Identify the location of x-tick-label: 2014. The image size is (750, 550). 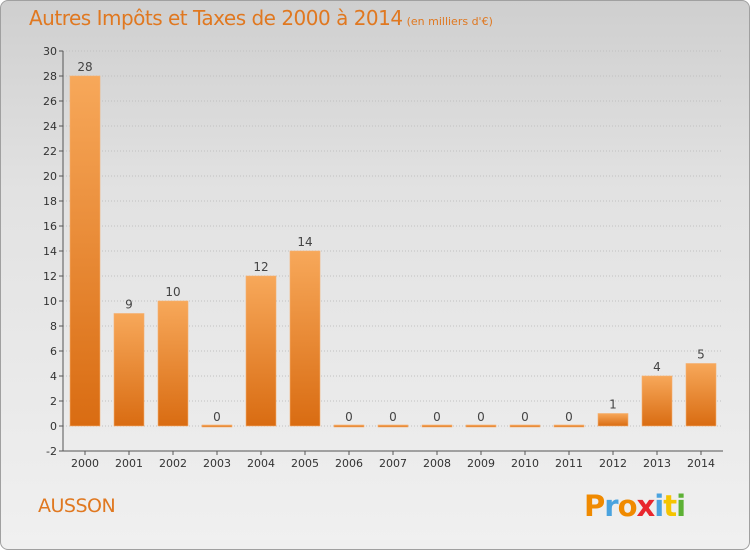
(701, 463).